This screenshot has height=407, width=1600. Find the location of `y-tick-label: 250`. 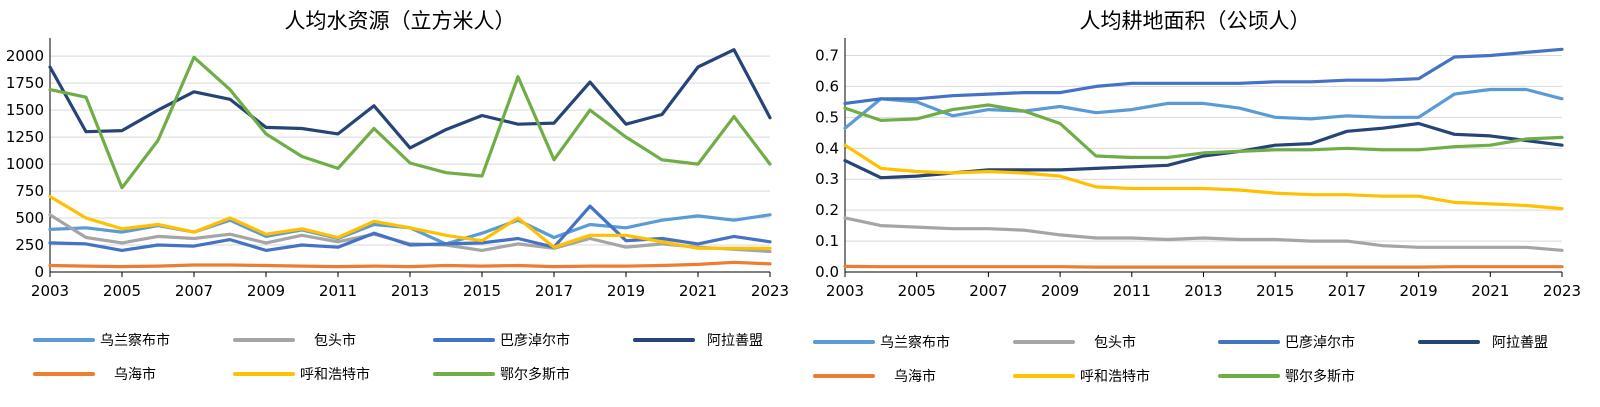

y-tick-label: 250 is located at coordinates (29, 245).